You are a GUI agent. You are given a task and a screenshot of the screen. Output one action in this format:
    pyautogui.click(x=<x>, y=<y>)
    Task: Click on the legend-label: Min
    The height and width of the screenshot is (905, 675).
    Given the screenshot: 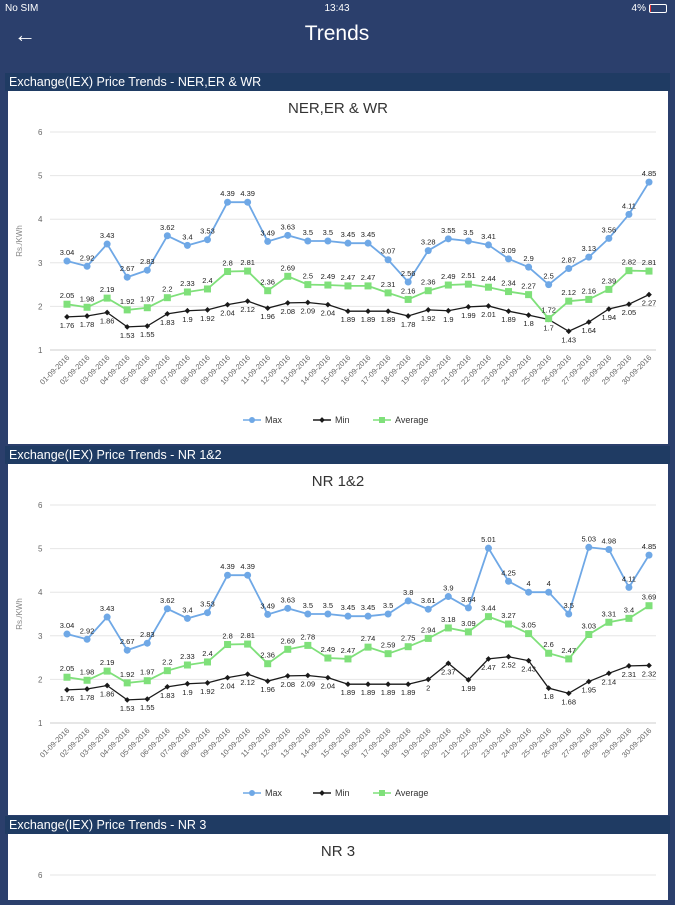 What is the action you would take?
    pyautogui.click(x=342, y=793)
    